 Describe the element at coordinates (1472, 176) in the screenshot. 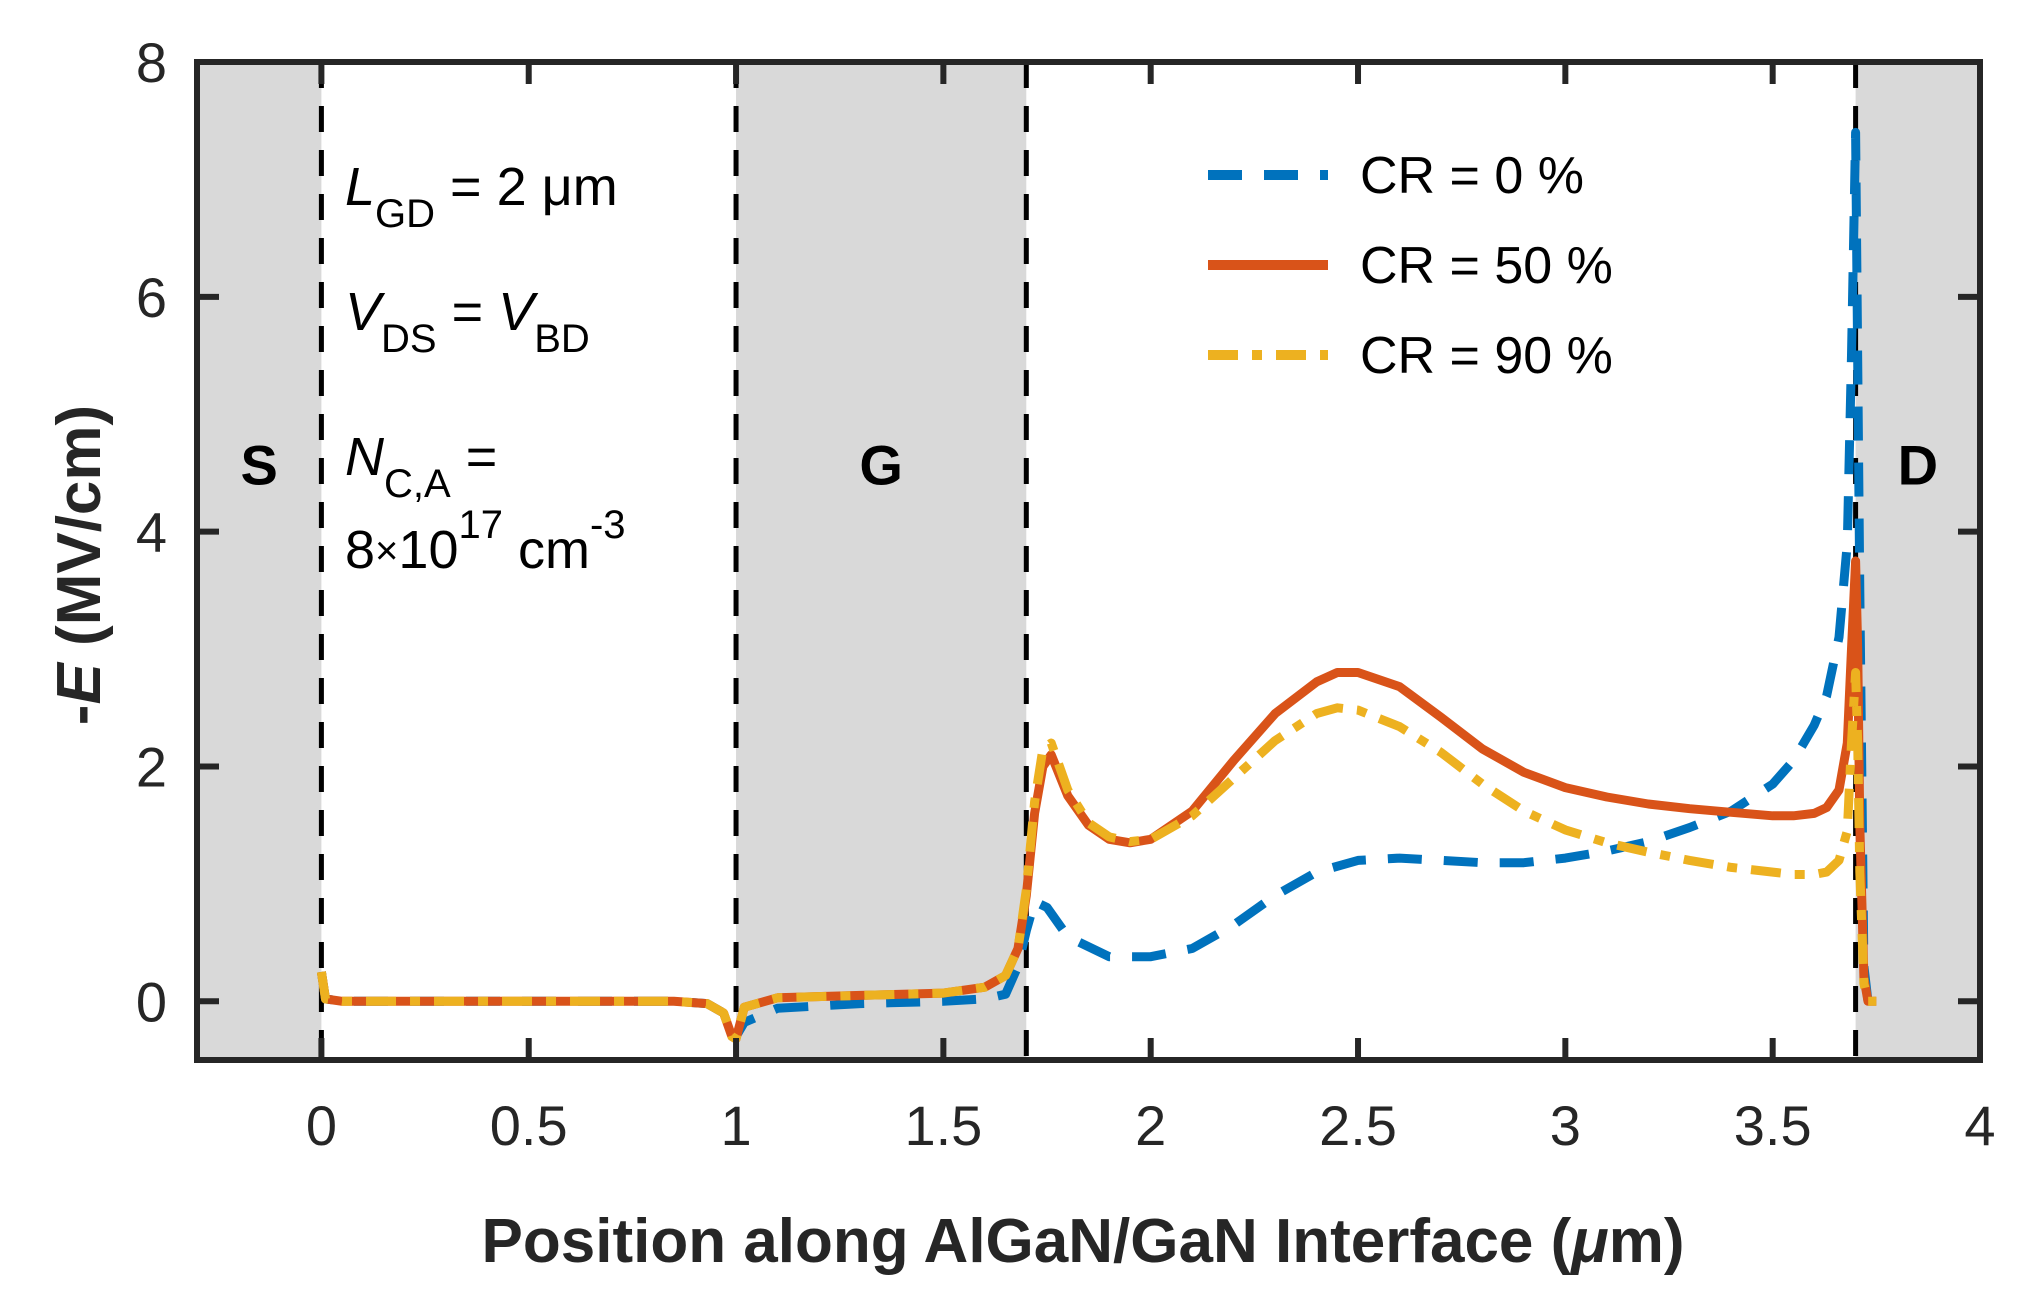

I see `legend-label-cr0: CR = 0 %` at that location.